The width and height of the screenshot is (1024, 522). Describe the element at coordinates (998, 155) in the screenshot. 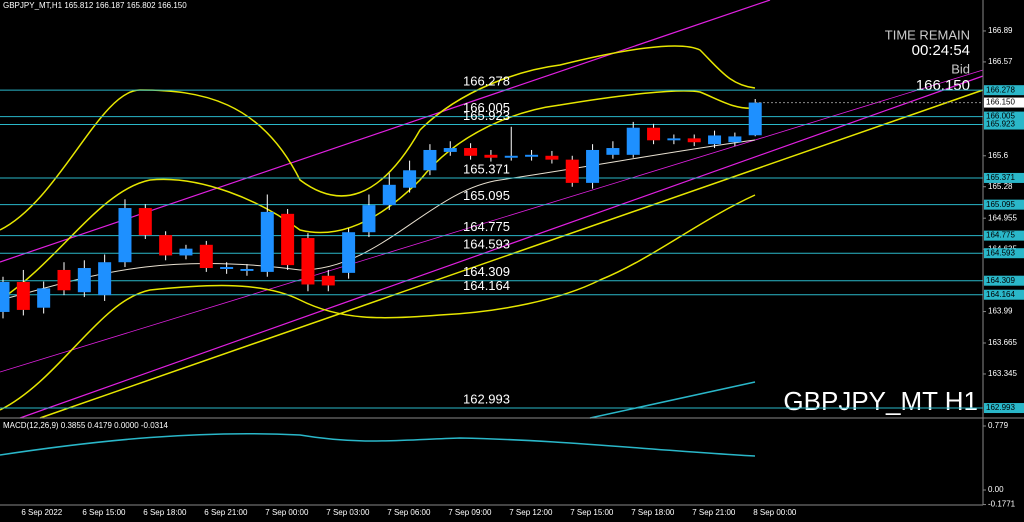

I see `y-tick-label: 165.6` at that location.